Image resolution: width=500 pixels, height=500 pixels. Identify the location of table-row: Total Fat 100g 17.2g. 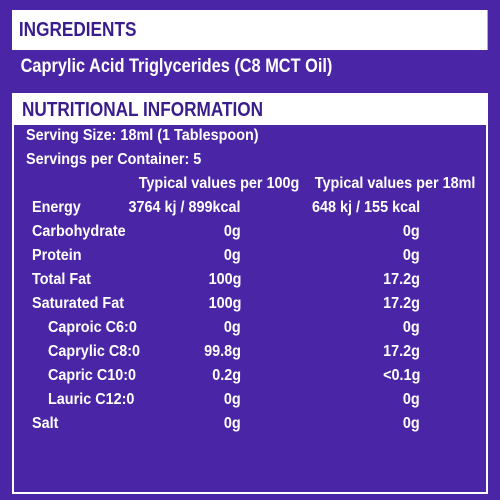
(250, 283).